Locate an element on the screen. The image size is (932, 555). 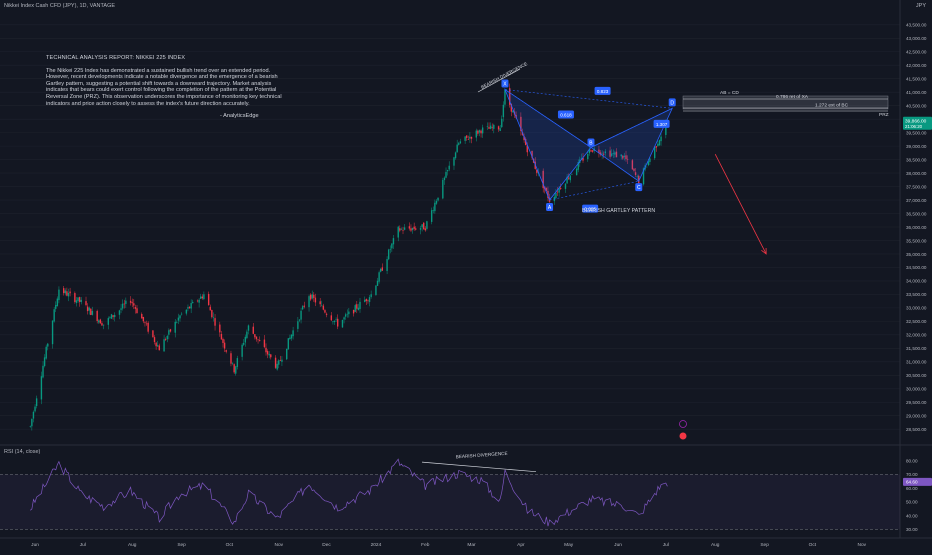
ratio-badge is located at coordinates (661, 123).